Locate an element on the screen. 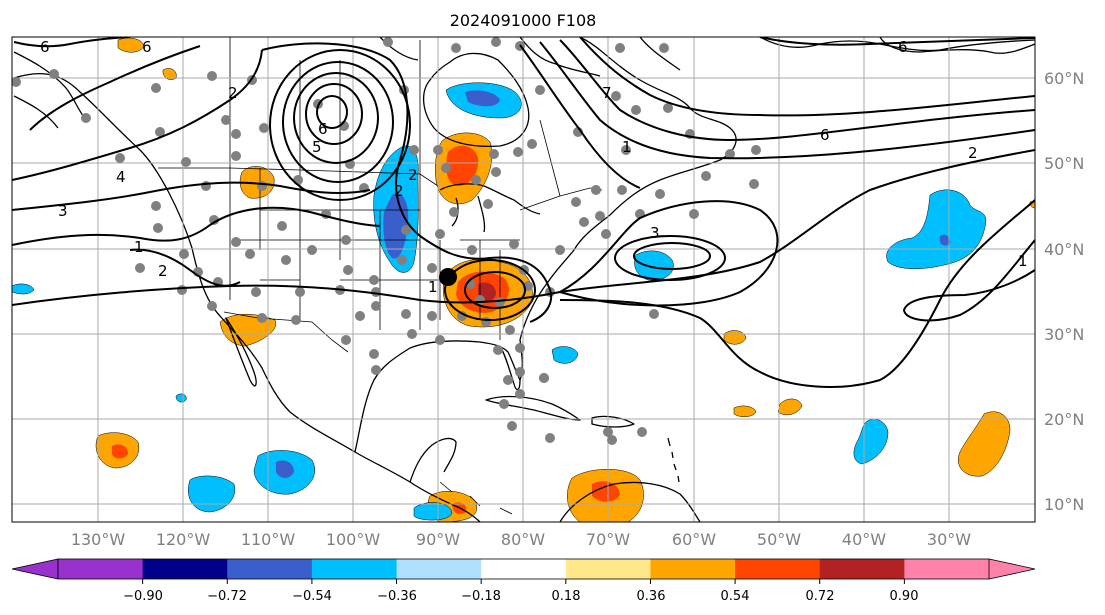 The width and height of the screenshot is (1105, 615). colorbar-tick-label: −0.54 is located at coordinates (312, 596).